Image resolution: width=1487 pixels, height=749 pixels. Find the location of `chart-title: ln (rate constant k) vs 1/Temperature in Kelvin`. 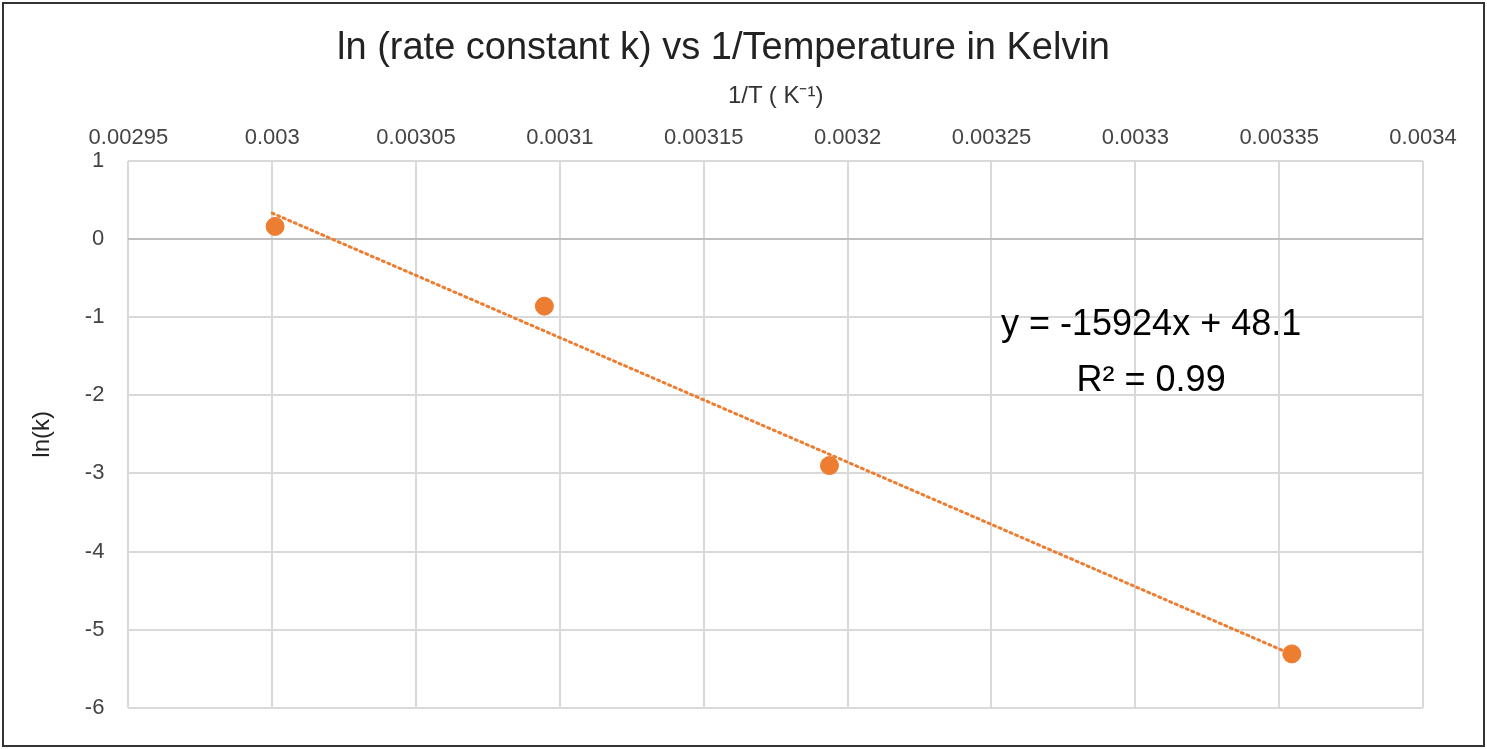

chart-title: ln (rate constant k) vs 1/Temperature in Kelvin is located at coordinates (723, 46).